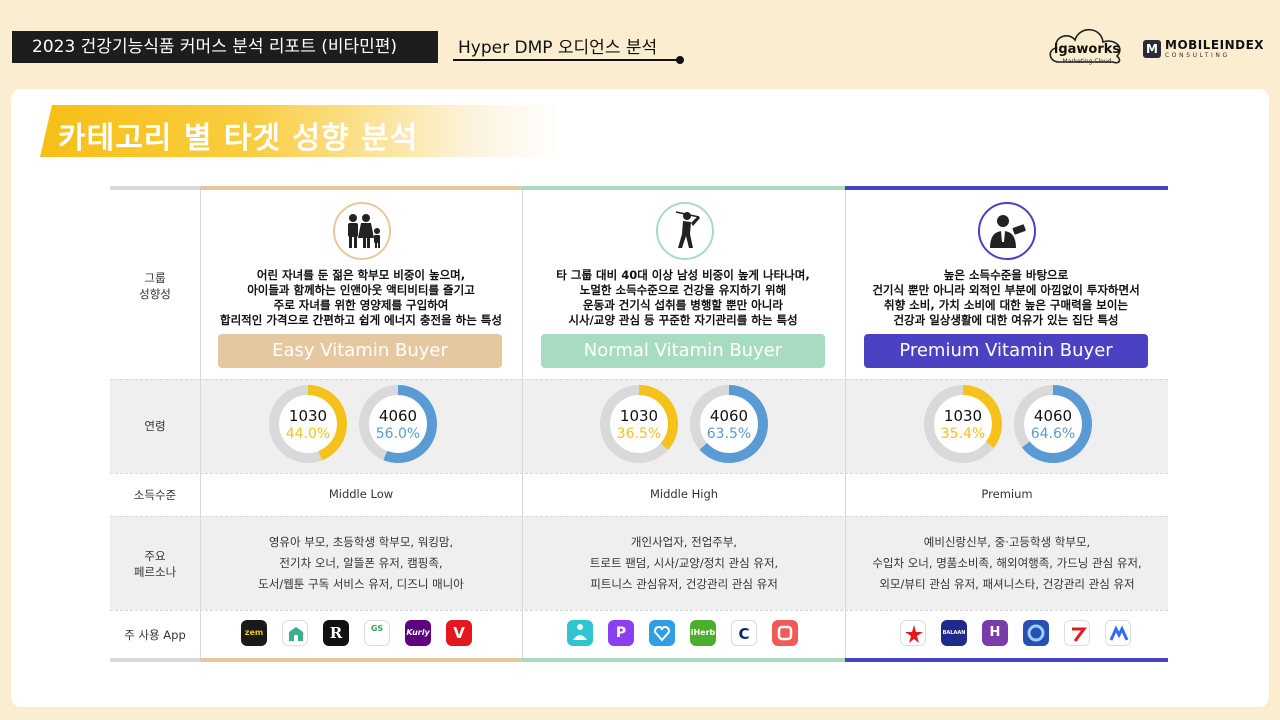 Image resolution: width=1280 pixels, height=720 pixels. I want to click on q-app-icon, so click(785, 633).